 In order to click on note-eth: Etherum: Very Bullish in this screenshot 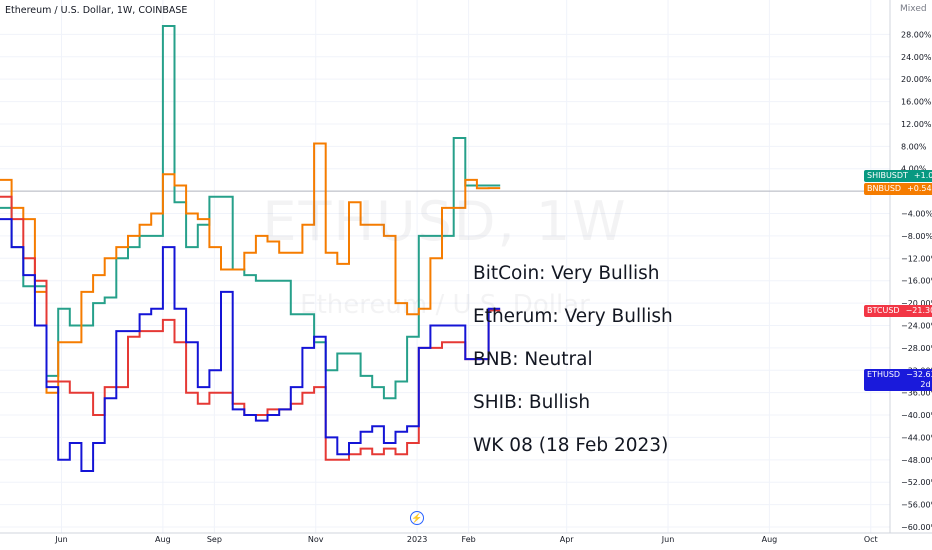, I will do `click(573, 316)`.